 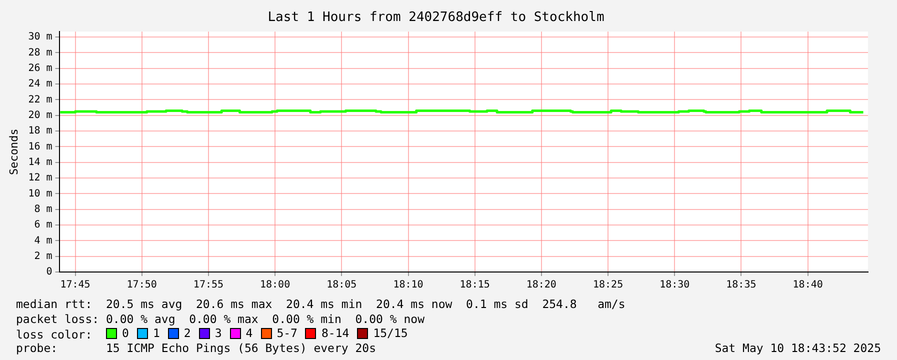 What do you see at coordinates (40, 162) in the screenshot?
I see `y-tick-label: 14 m` at bounding box center [40, 162].